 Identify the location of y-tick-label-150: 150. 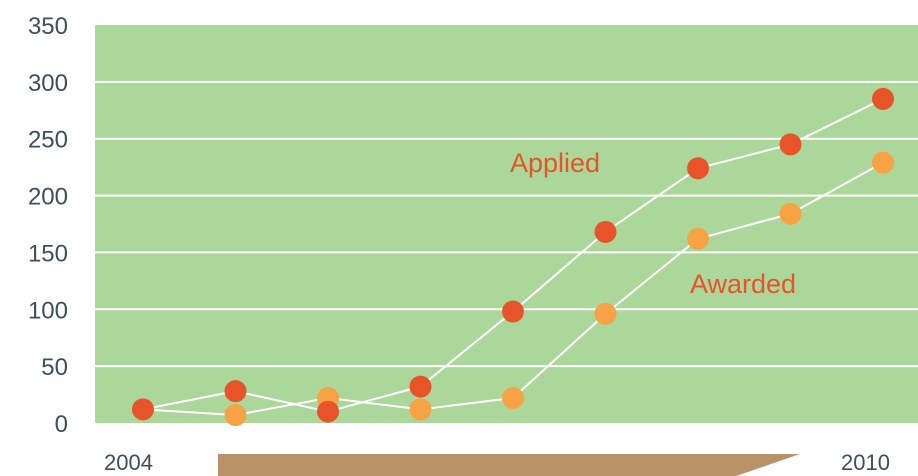
(48, 253).